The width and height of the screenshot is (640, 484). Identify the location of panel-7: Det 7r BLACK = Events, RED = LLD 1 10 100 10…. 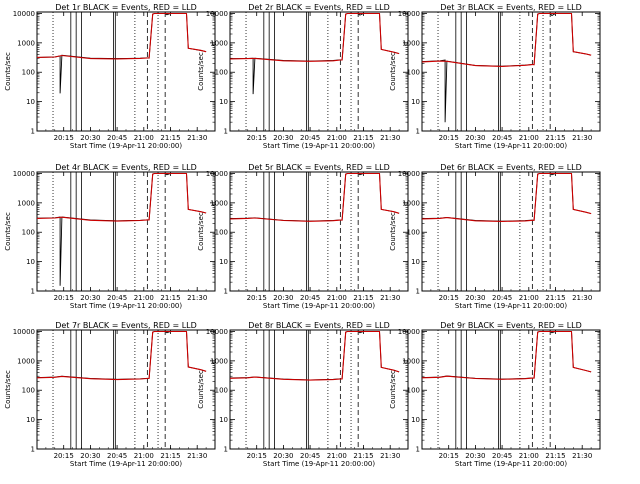
(110, 394).